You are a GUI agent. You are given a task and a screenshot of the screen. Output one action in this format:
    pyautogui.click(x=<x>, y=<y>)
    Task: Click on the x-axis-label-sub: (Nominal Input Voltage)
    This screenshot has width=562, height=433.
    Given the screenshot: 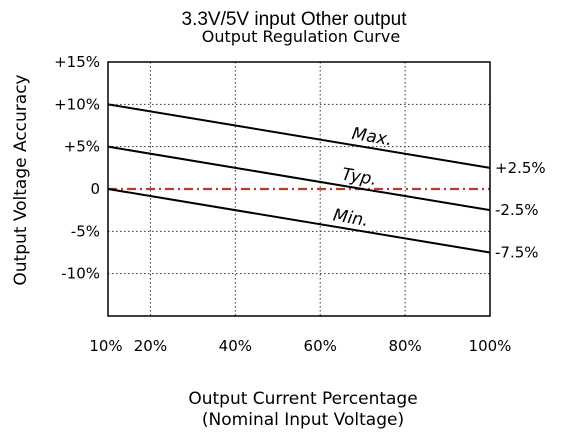 What is the action you would take?
    pyautogui.click(x=303, y=420)
    